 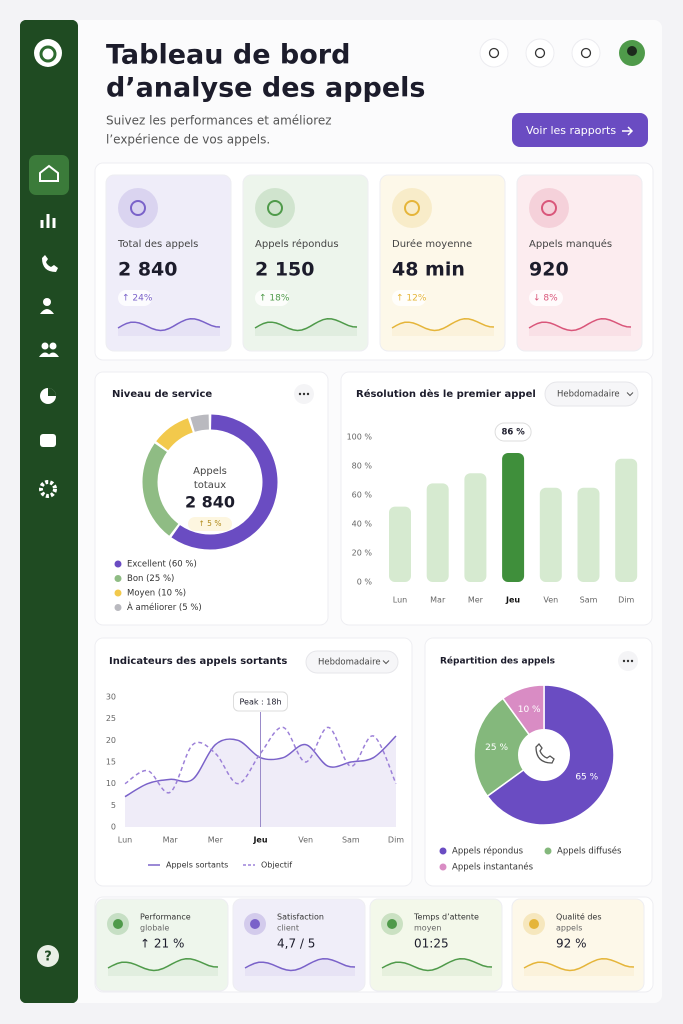 What do you see at coordinates (297, 244) in the screenshot?
I see `kpi-label: Appels répondus` at bounding box center [297, 244].